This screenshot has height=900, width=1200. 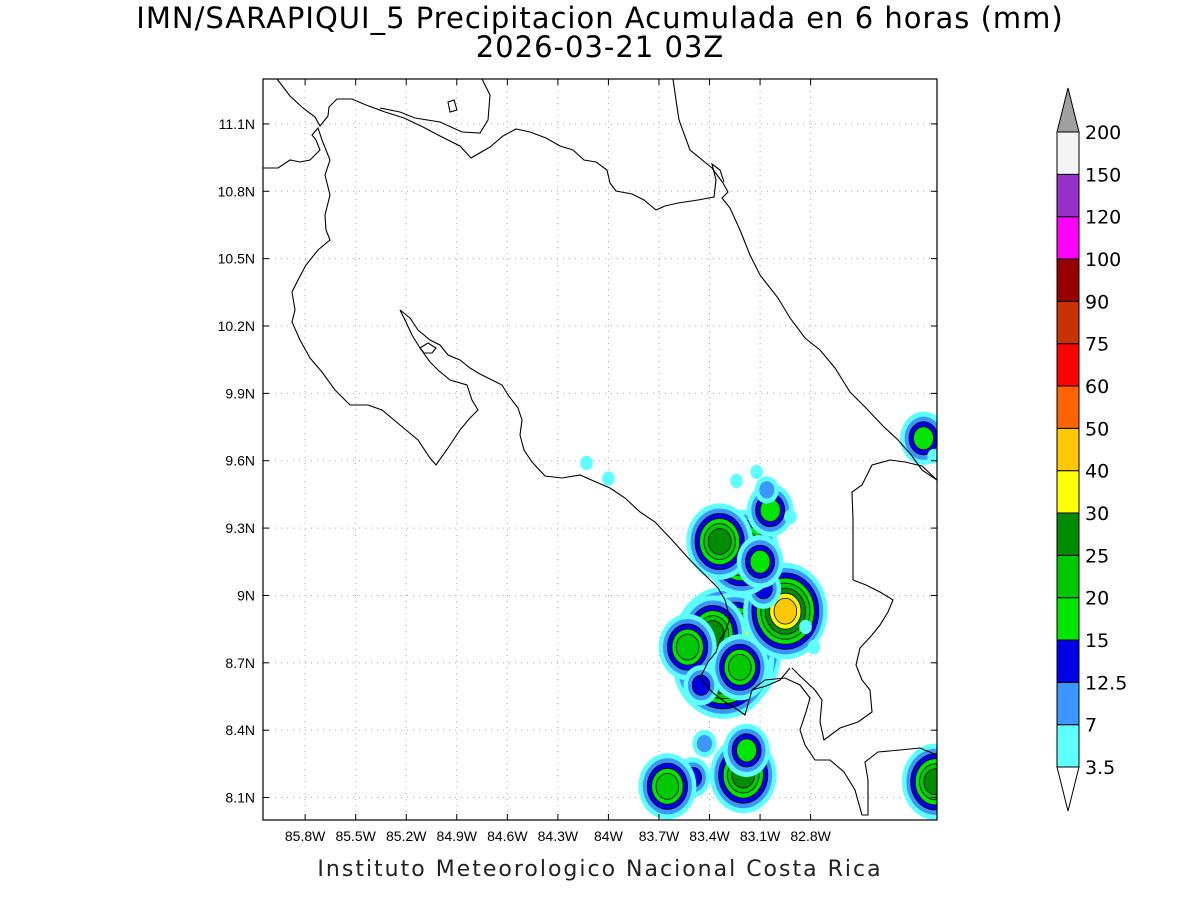 What do you see at coordinates (236, 191) in the screenshot?
I see `y-tick-label: 10.8N` at bounding box center [236, 191].